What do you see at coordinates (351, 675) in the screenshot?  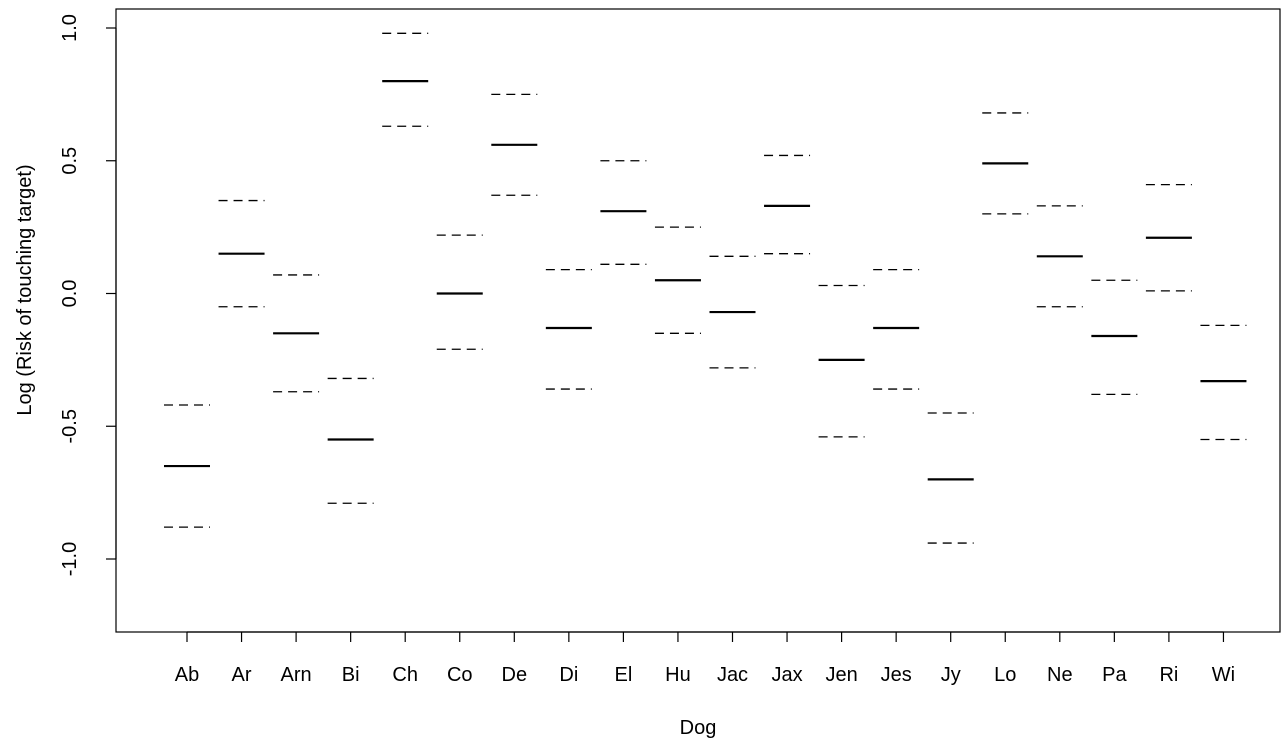 I see `x-tick-label: Bi` at bounding box center [351, 675].